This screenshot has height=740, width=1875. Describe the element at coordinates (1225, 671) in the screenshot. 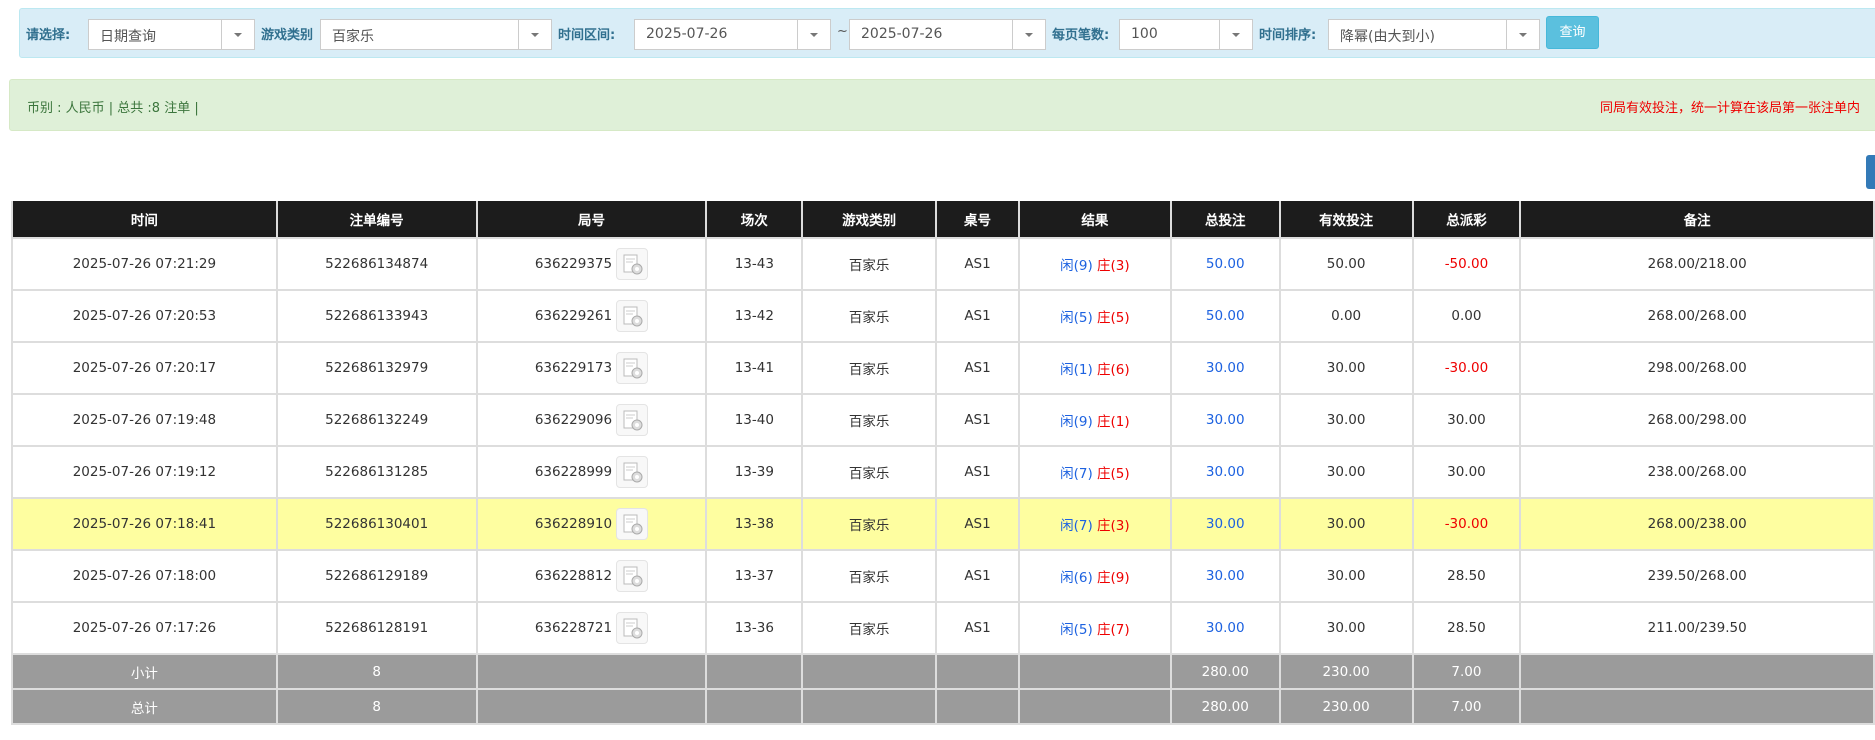

I see `cell: 280.00` at that location.